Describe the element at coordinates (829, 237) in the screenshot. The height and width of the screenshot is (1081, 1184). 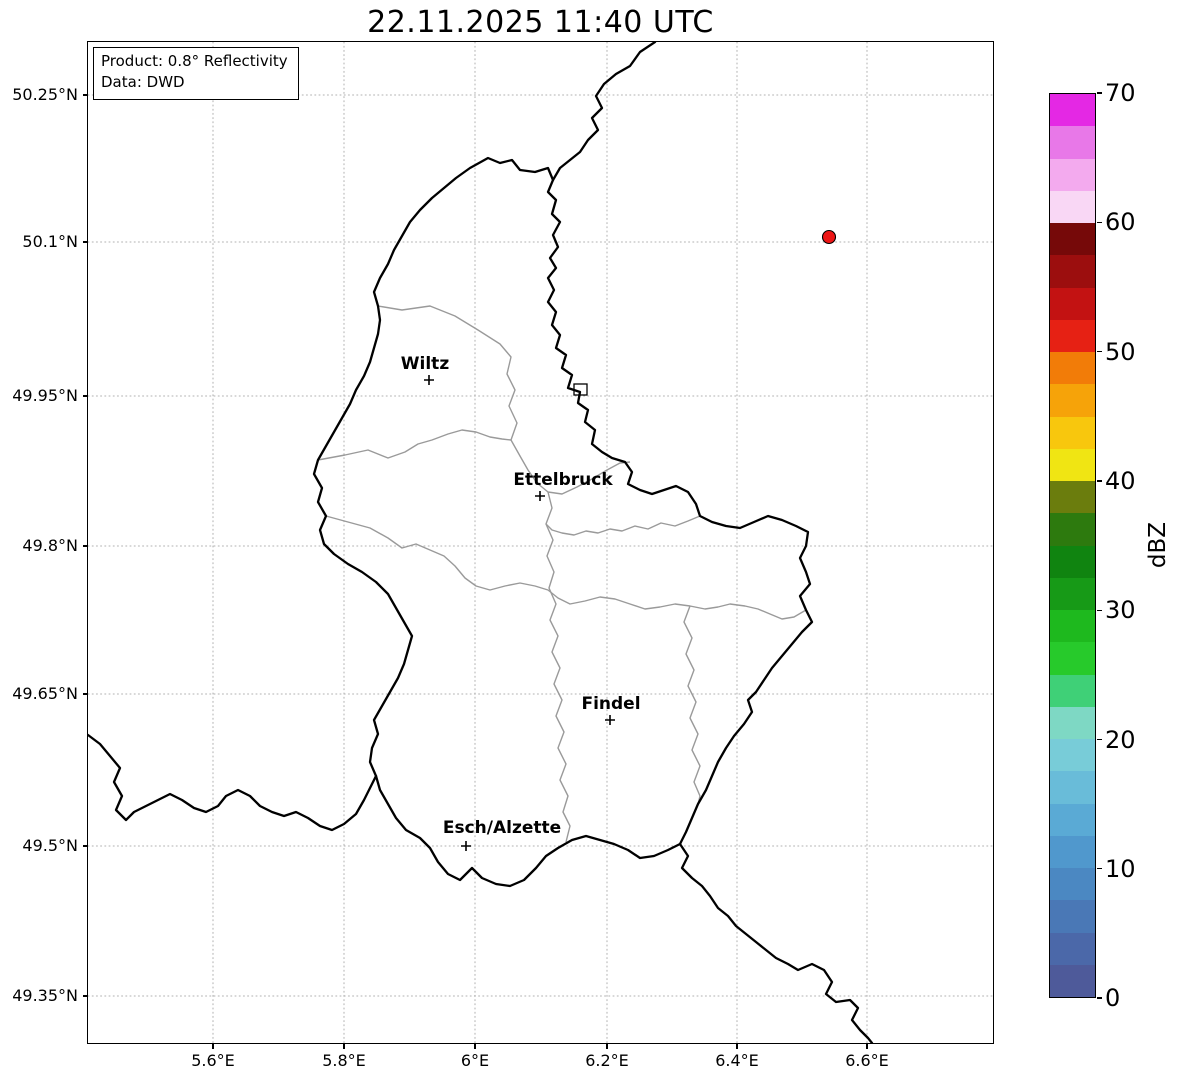
I see `radar-location-dot` at that location.